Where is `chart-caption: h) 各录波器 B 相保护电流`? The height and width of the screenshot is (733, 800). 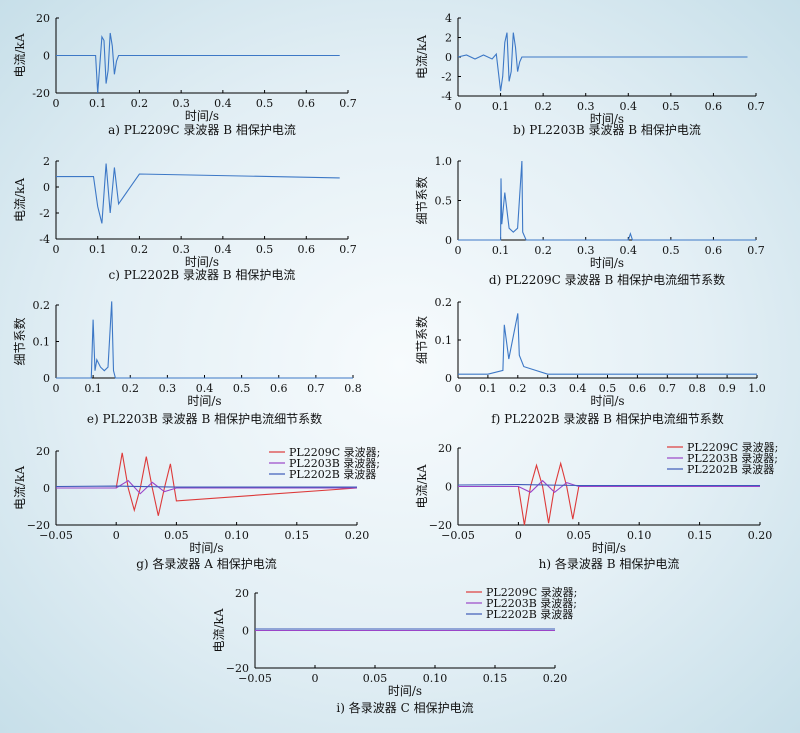 chart-caption: h) 各录波器 B 相保护电流 is located at coordinates (609, 563).